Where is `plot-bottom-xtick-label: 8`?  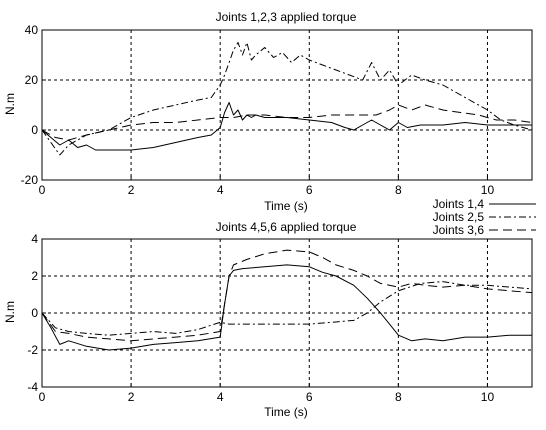
plot-bottom-xtick-label: 8 is located at coordinates (398, 397).